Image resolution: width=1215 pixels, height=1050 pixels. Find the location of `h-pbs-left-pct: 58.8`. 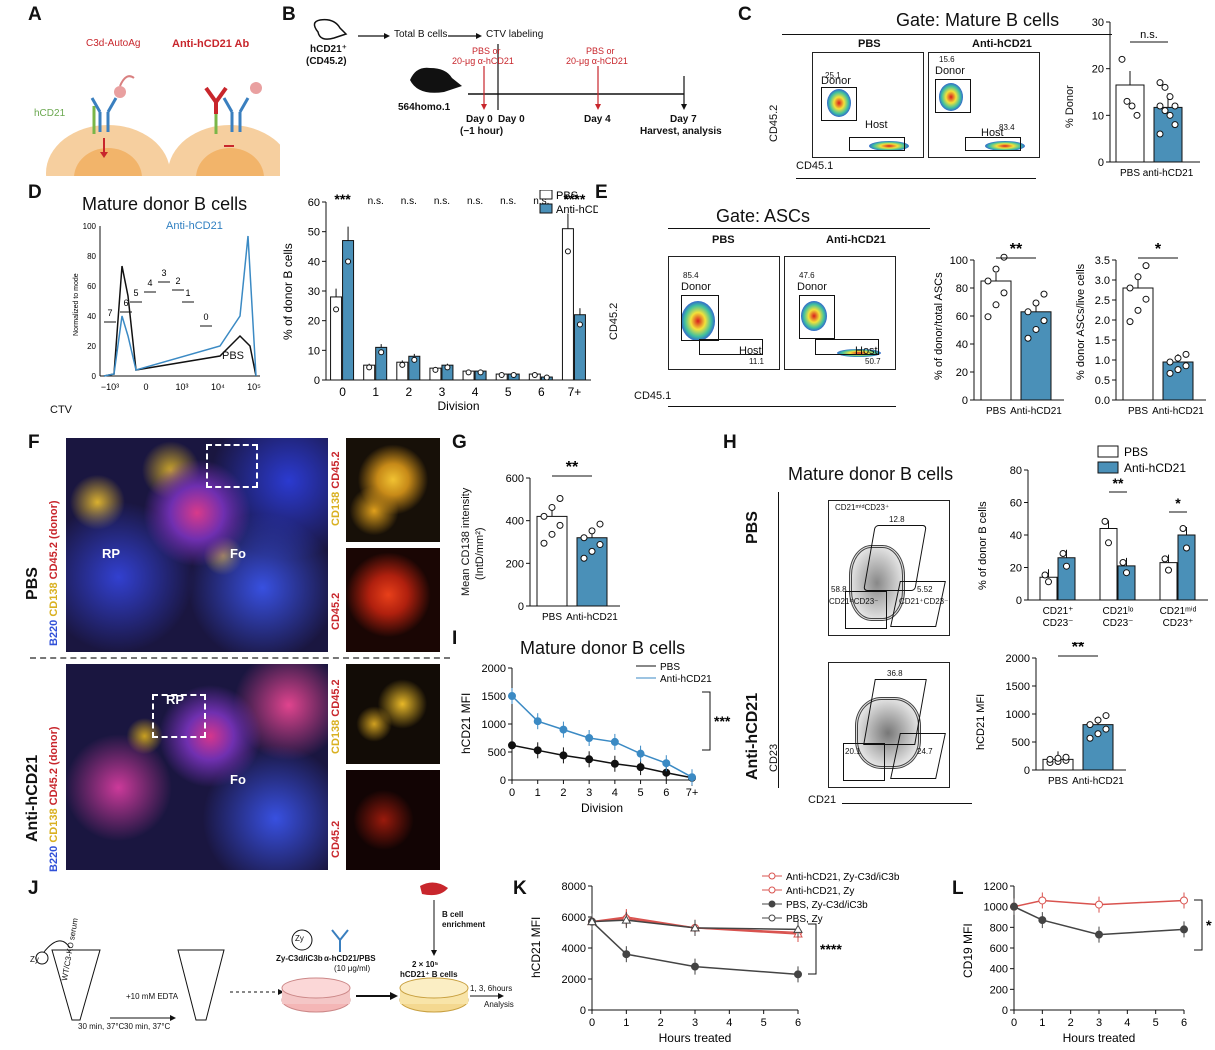

h-pbs-left-pct: 58.8 is located at coordinates (839, 589).